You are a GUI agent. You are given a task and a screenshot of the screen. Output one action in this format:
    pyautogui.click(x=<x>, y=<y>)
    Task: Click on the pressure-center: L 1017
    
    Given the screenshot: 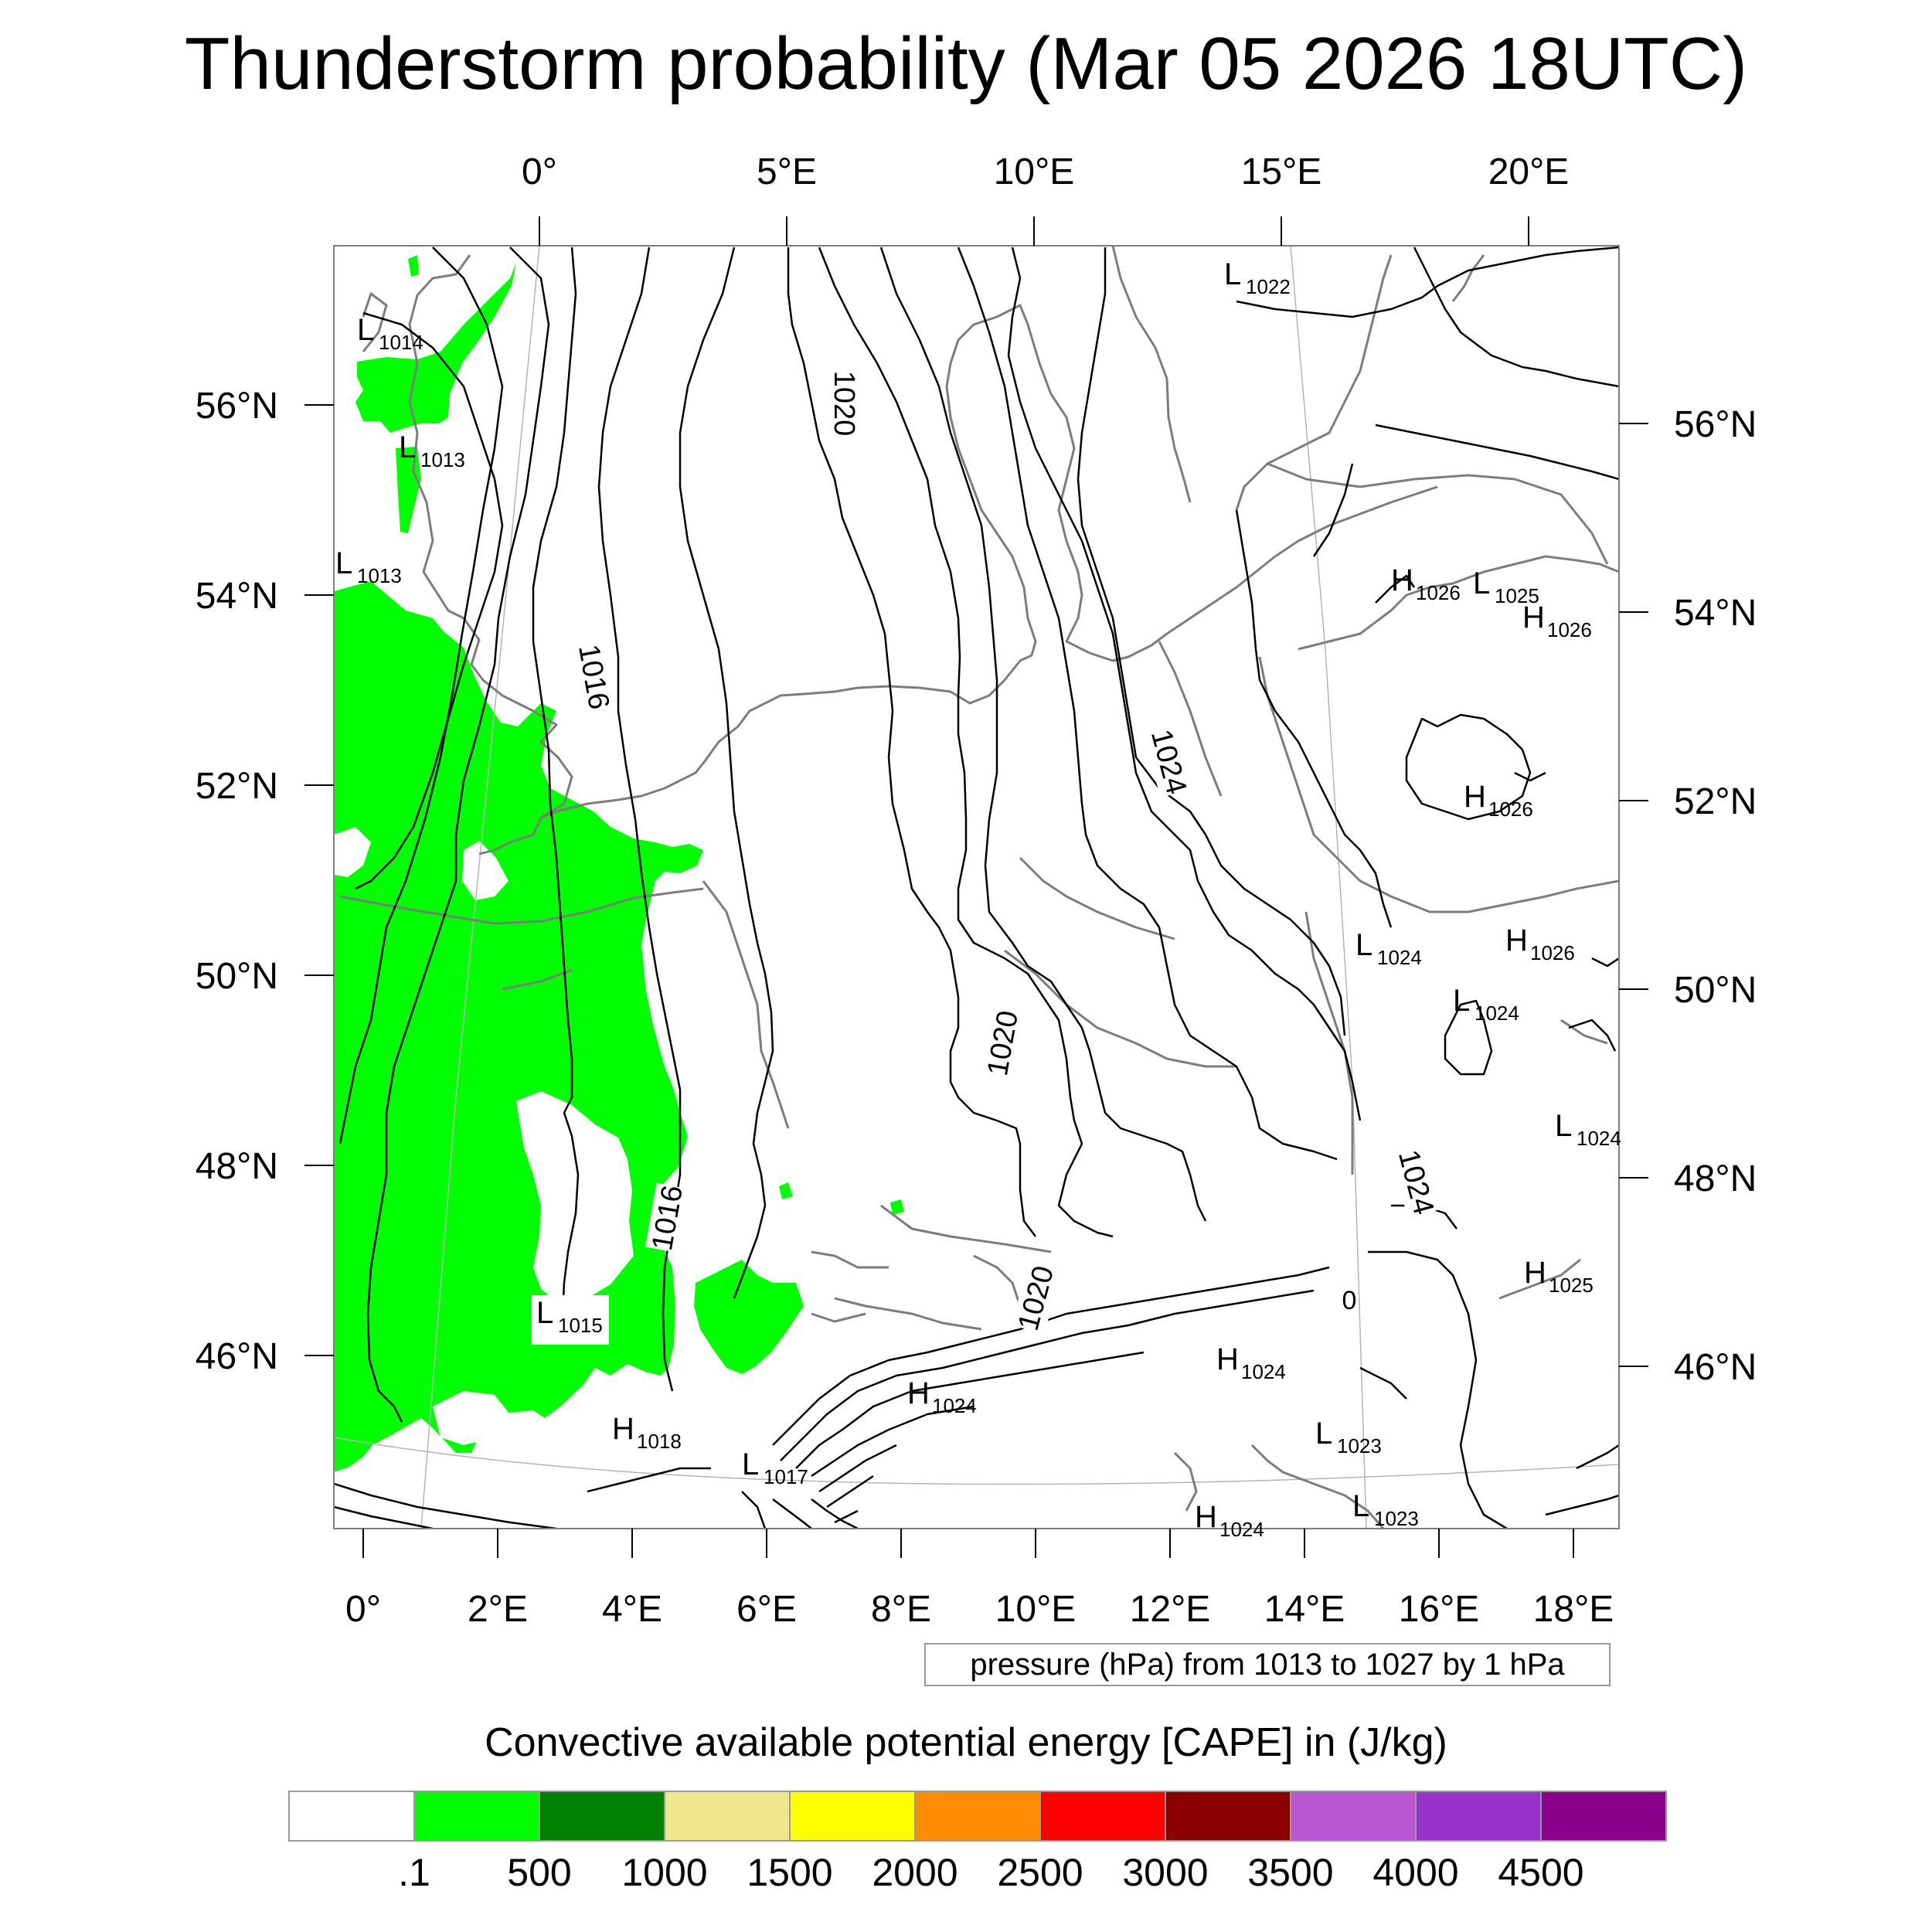 What is the action you would take?
    pyautogui.click(x=775, y=1468)
    